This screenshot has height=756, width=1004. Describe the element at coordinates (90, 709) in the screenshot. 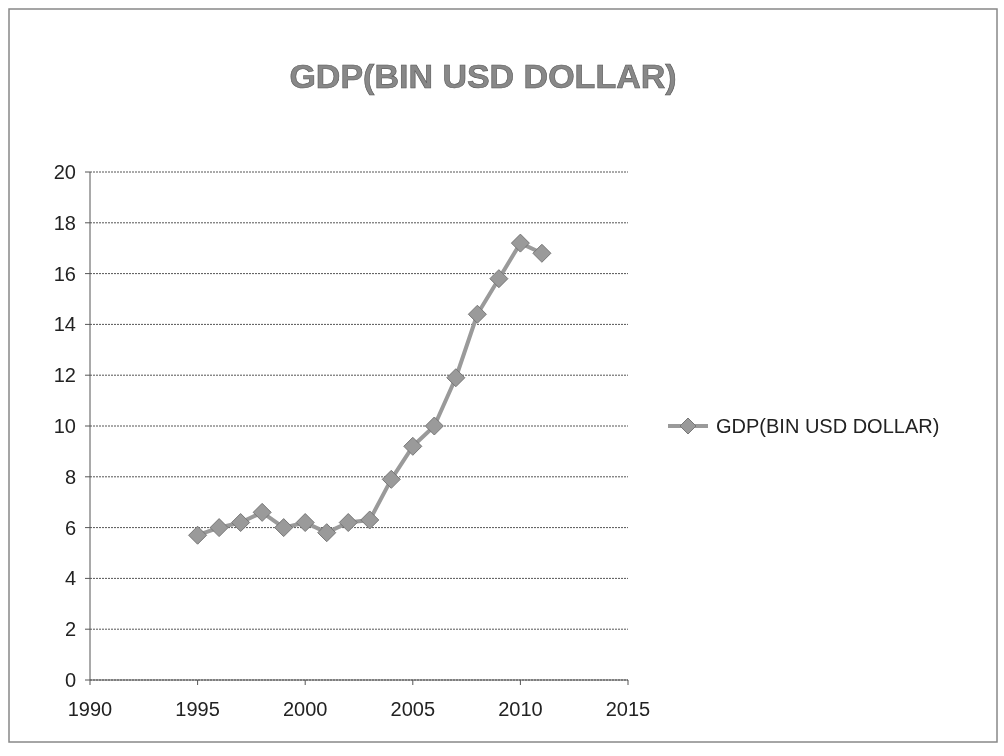

I see `x-tick-label: 1990` at that location.